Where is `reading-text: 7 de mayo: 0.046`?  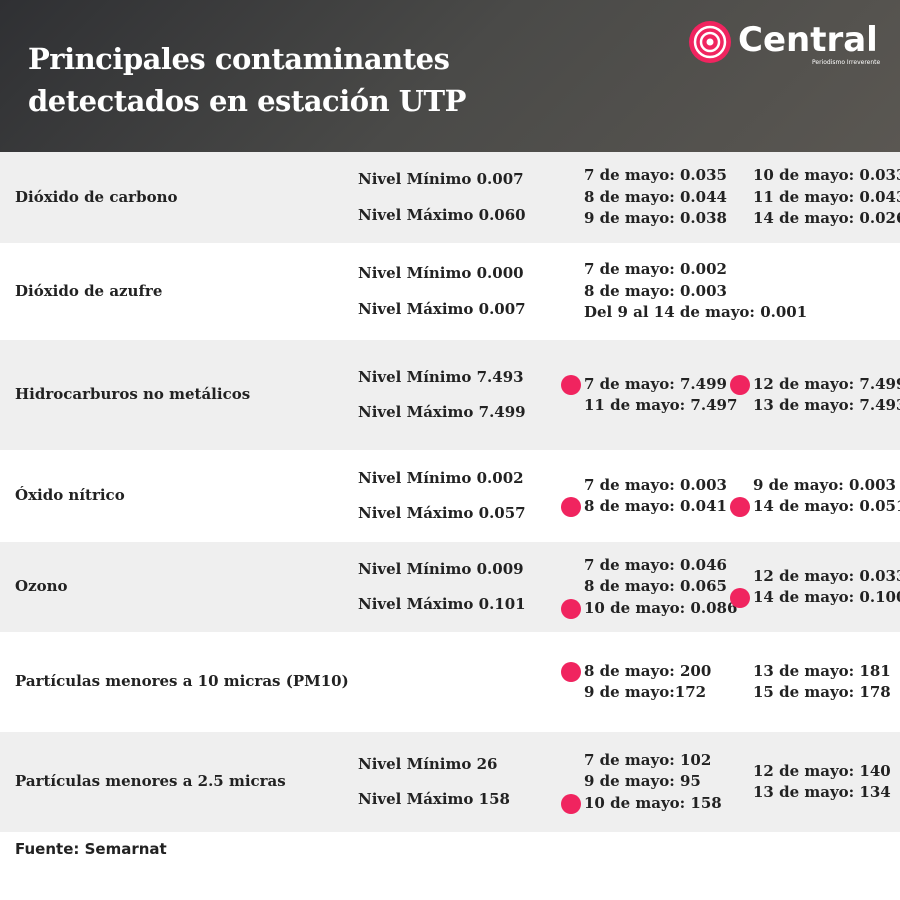 reading-text: 7 de mayo: 0.046 is located at coordinates (655, 564).